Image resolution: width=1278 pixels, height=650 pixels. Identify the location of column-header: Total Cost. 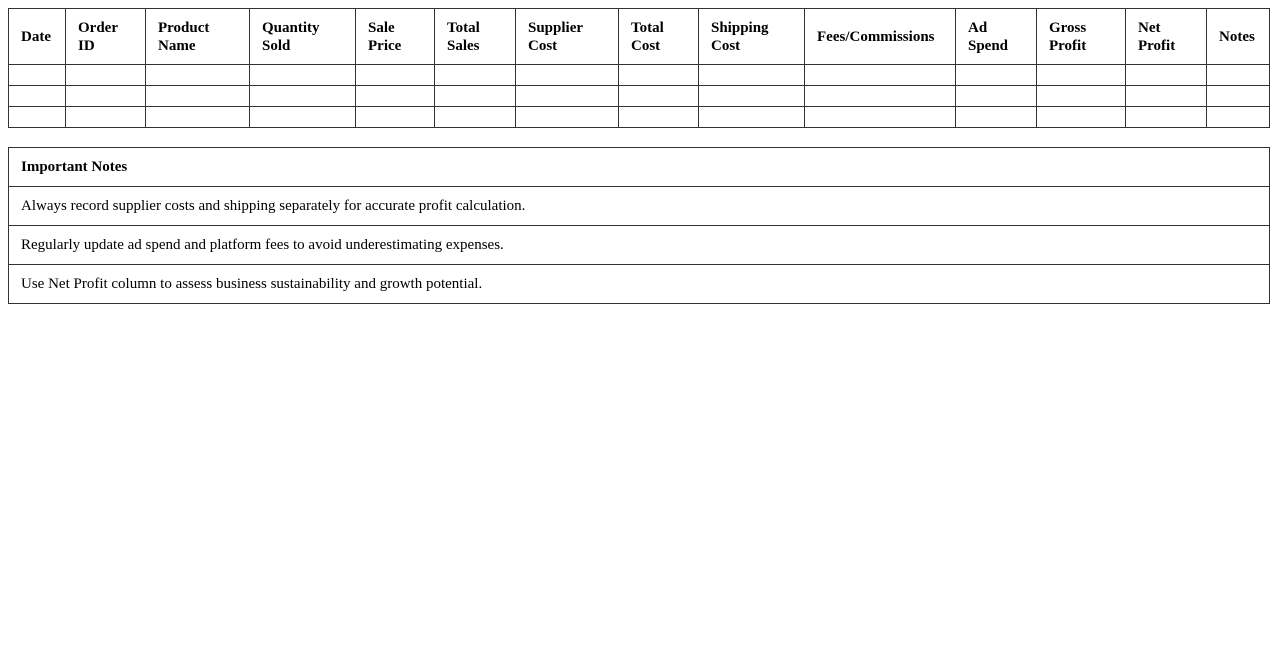
(658, 36).